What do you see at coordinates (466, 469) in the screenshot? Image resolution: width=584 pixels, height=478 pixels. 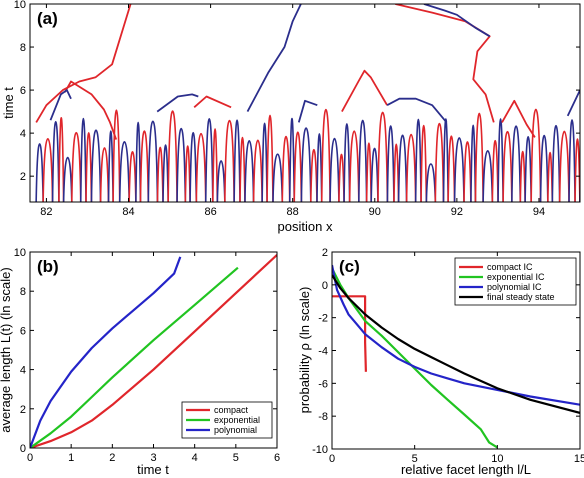 I see `panel-c-xlabel: relative facet length l/L` at bounding box center [466, 469].